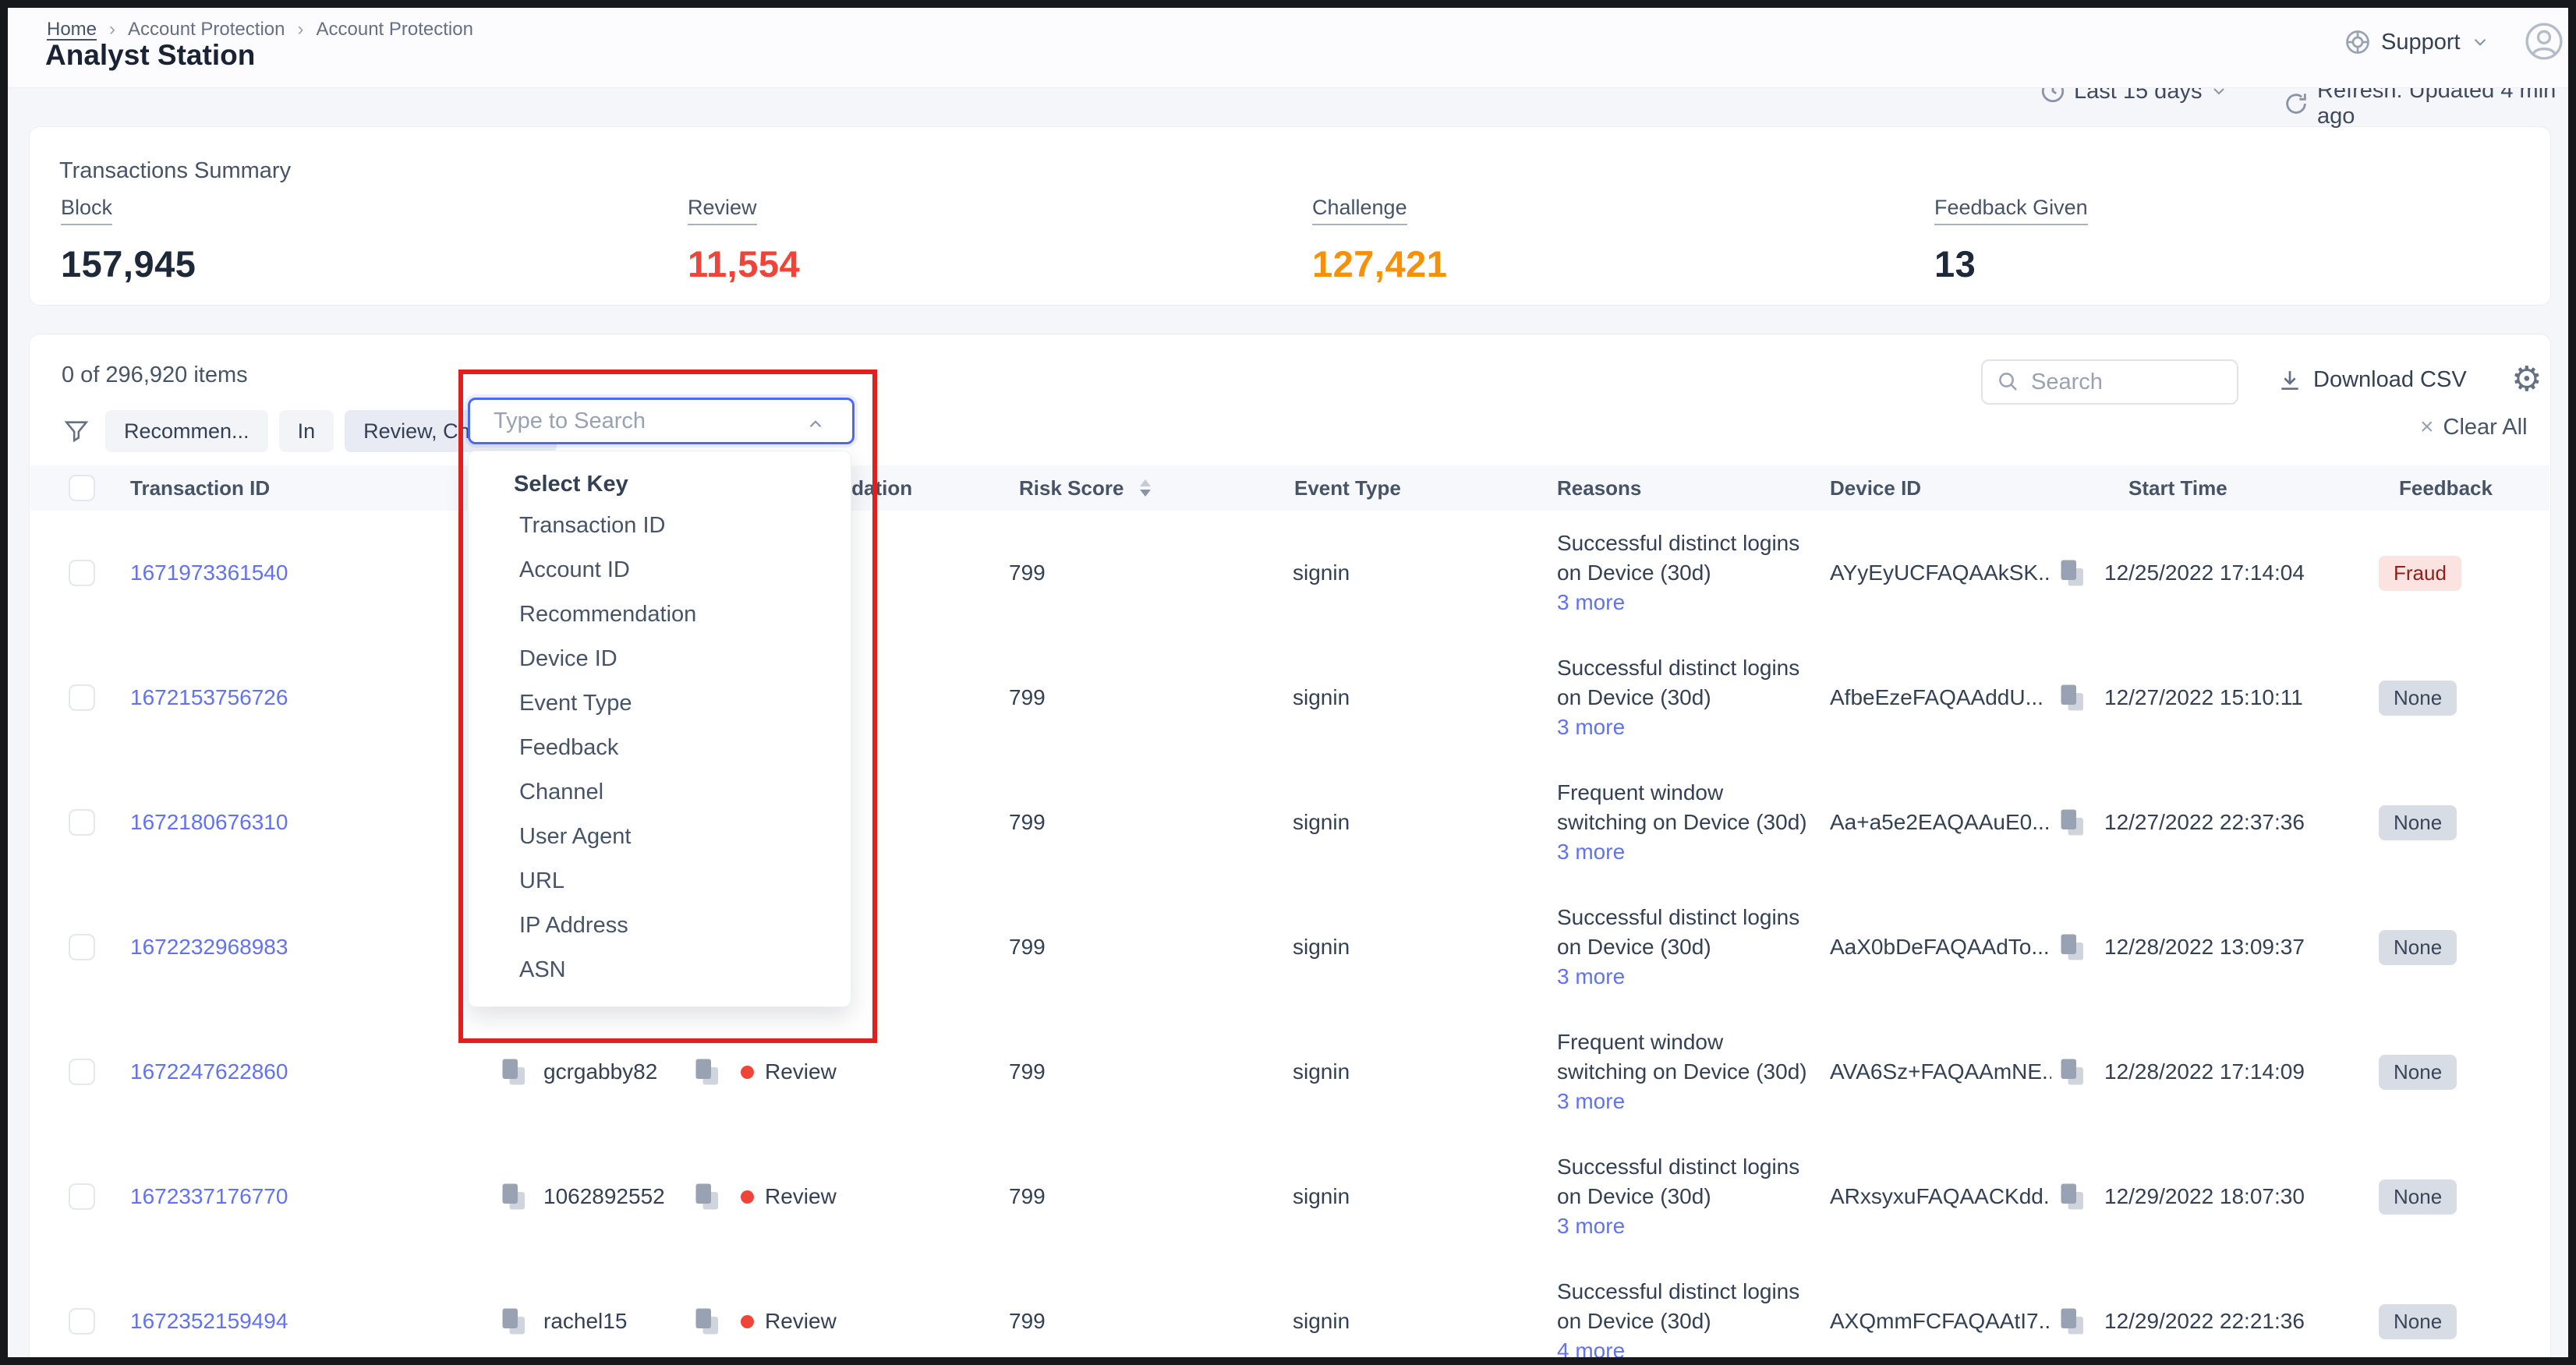  Describe the element at coordinates (722, 210) in the screenshot. I see `stat-review-label: Review` at that location.